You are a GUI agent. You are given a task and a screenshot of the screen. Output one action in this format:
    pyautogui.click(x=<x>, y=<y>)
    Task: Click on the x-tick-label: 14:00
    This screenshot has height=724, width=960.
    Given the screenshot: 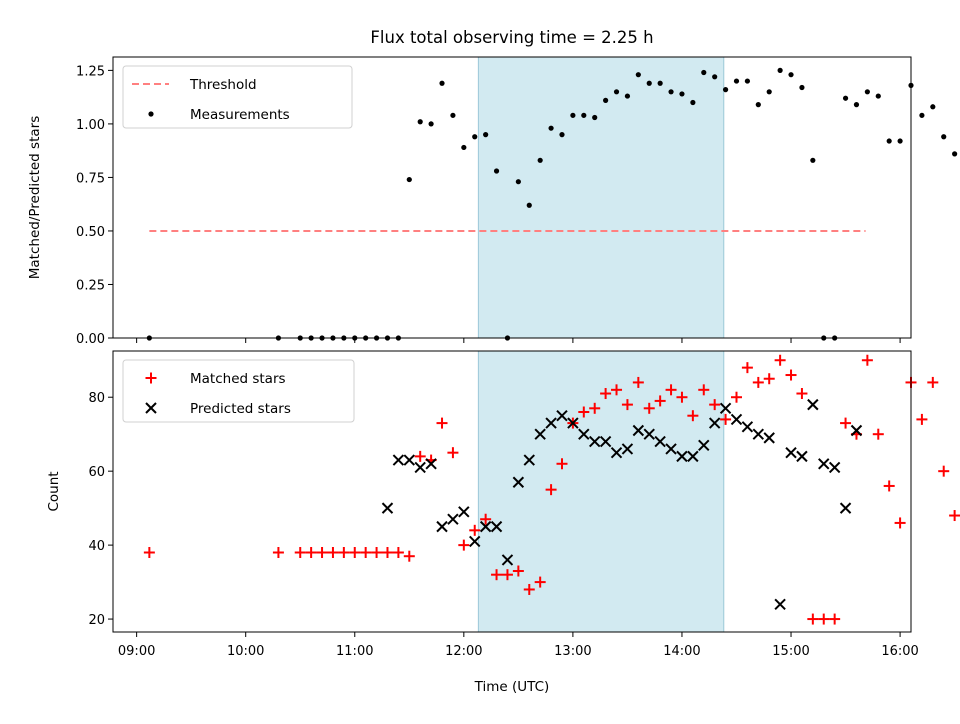 What is the action you would take?
    pyautogui.click(x=681, y=651)
    